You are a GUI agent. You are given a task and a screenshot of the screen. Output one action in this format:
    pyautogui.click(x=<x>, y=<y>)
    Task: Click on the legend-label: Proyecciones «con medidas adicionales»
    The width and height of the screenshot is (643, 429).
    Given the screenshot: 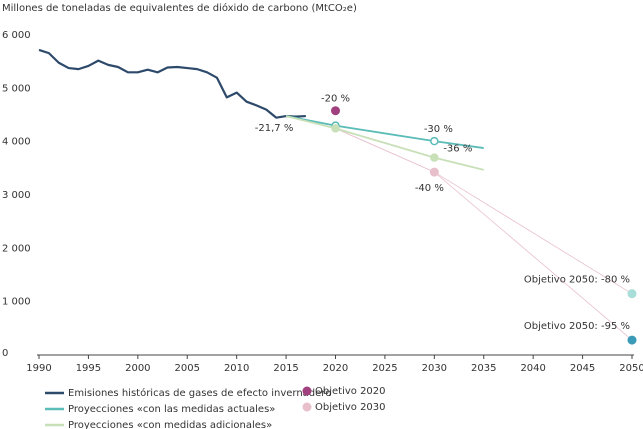 What is the action you would take?
    pyautogui.click(x=170, y=424)
    